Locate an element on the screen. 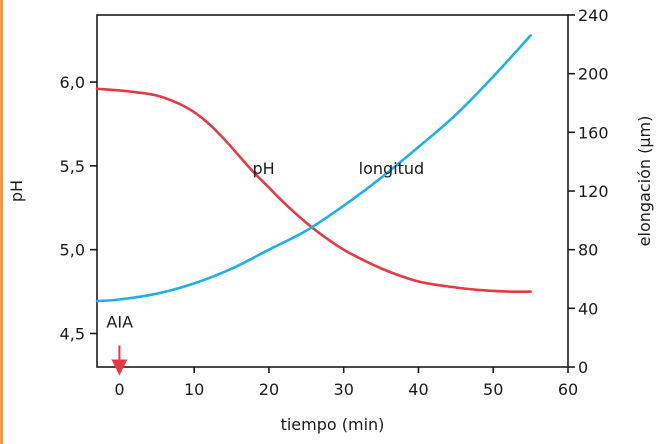 The height and width of the screenshot is (444, 667). y-right-tick-label: 80 is located at coordinates (588, 250).